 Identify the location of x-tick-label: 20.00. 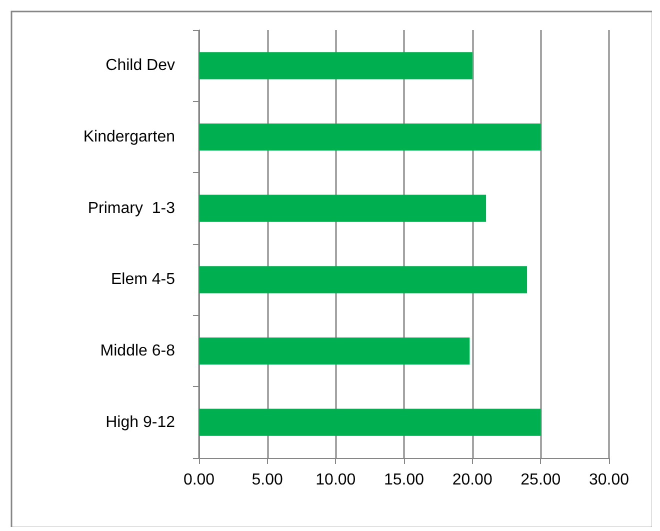
(472, 480).